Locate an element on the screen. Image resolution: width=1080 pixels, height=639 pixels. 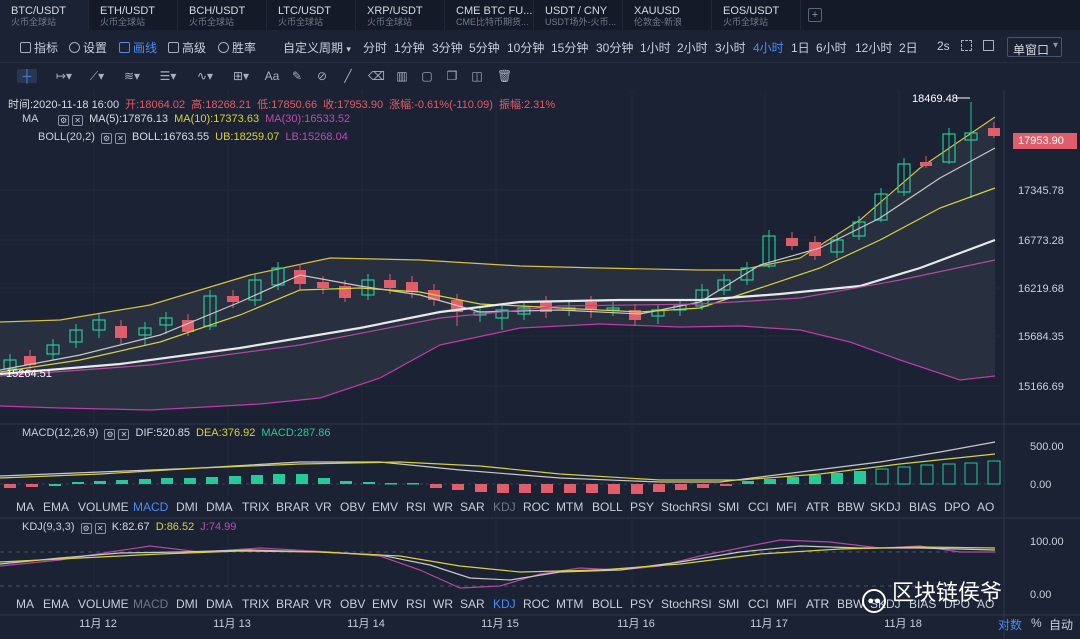
auto-scale-toggle: 自动 is located at coordinates (1061, 625).